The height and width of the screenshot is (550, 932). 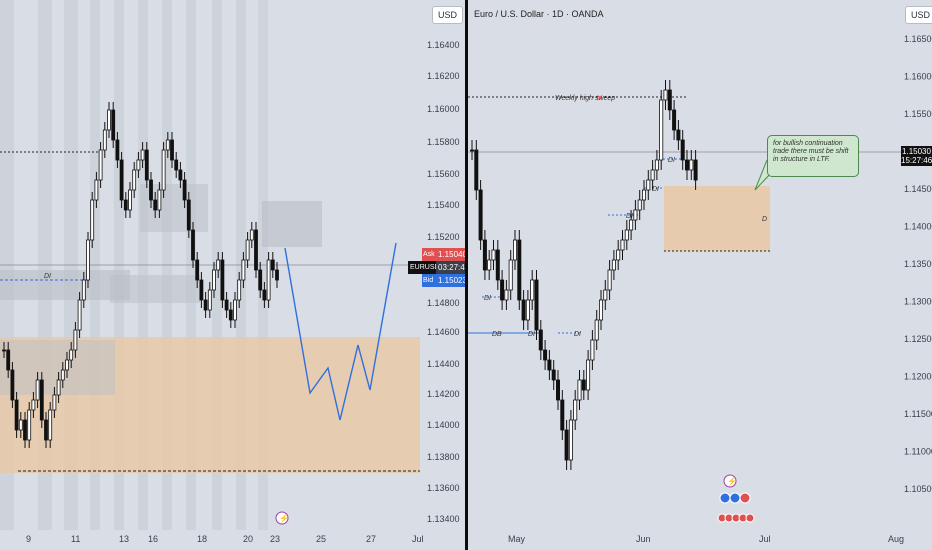 What do you see at coordinates (275, 539) in the screenshot?
I see `left-x-tick: 23` at bounding box center [275, 539].